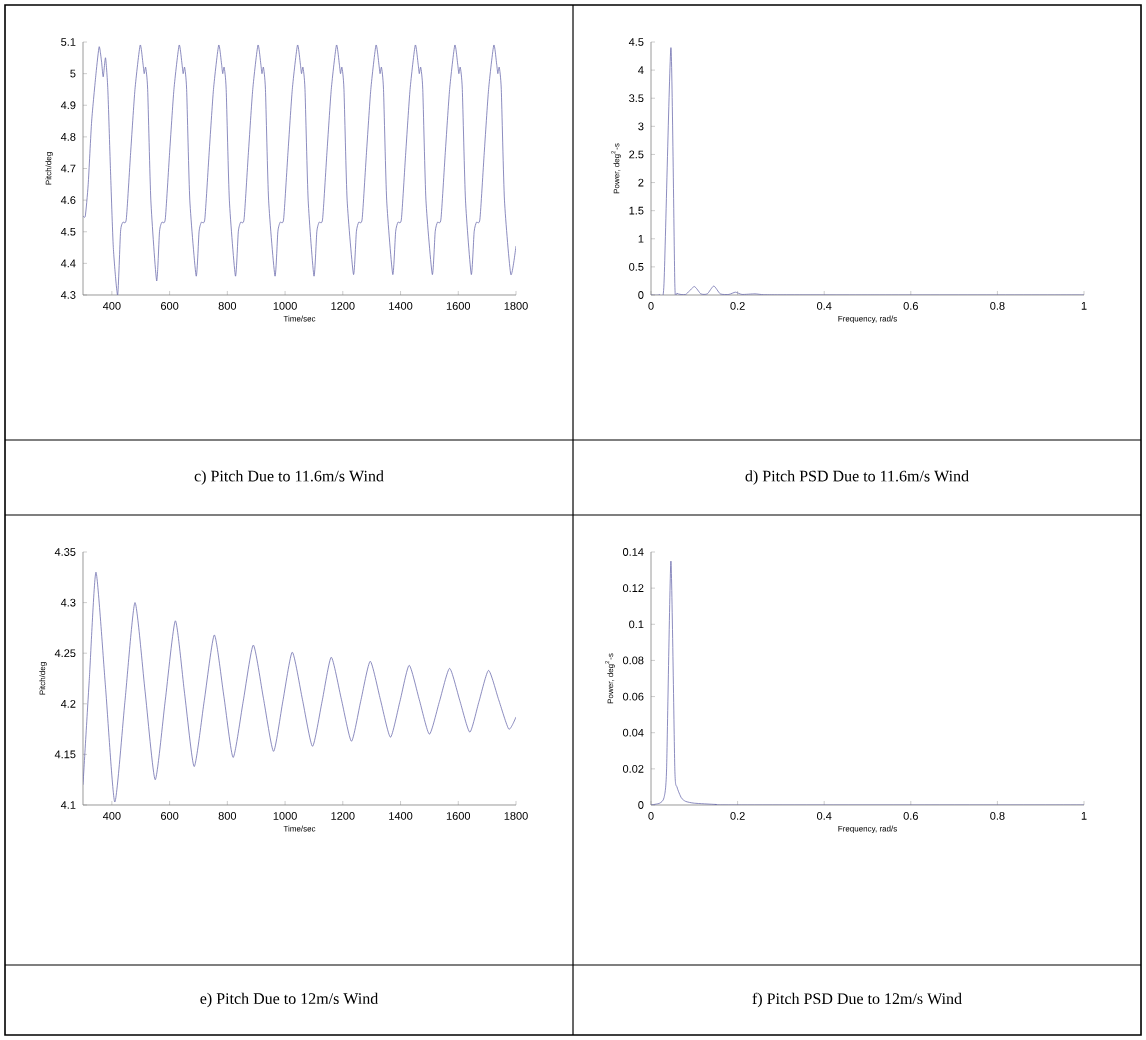 The image size is (1146, 1040). What do you see at coordinates (633, 696) in the screenshot?
I see `y-tick-label: 0.06` at bounding box center [633, 696].